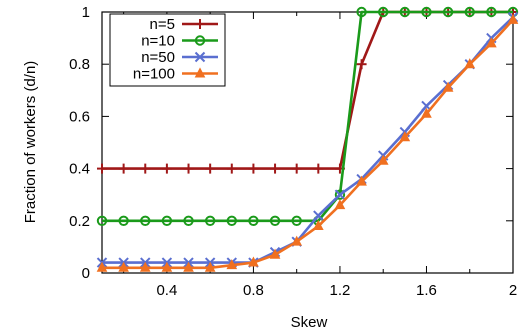 The width and height of the screenshot is (527, 333). Describe the element at coordinates (86, 12) in the screenshot. I see `y-tick-label: 1` at that location.